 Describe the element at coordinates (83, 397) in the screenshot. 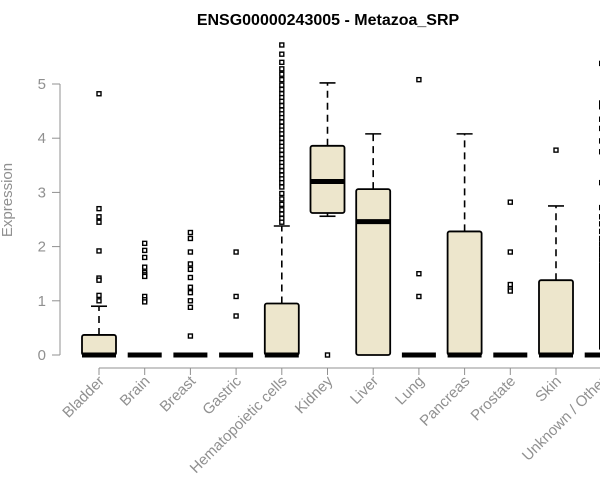

I see `x-tick-label: Bladder` at that location.